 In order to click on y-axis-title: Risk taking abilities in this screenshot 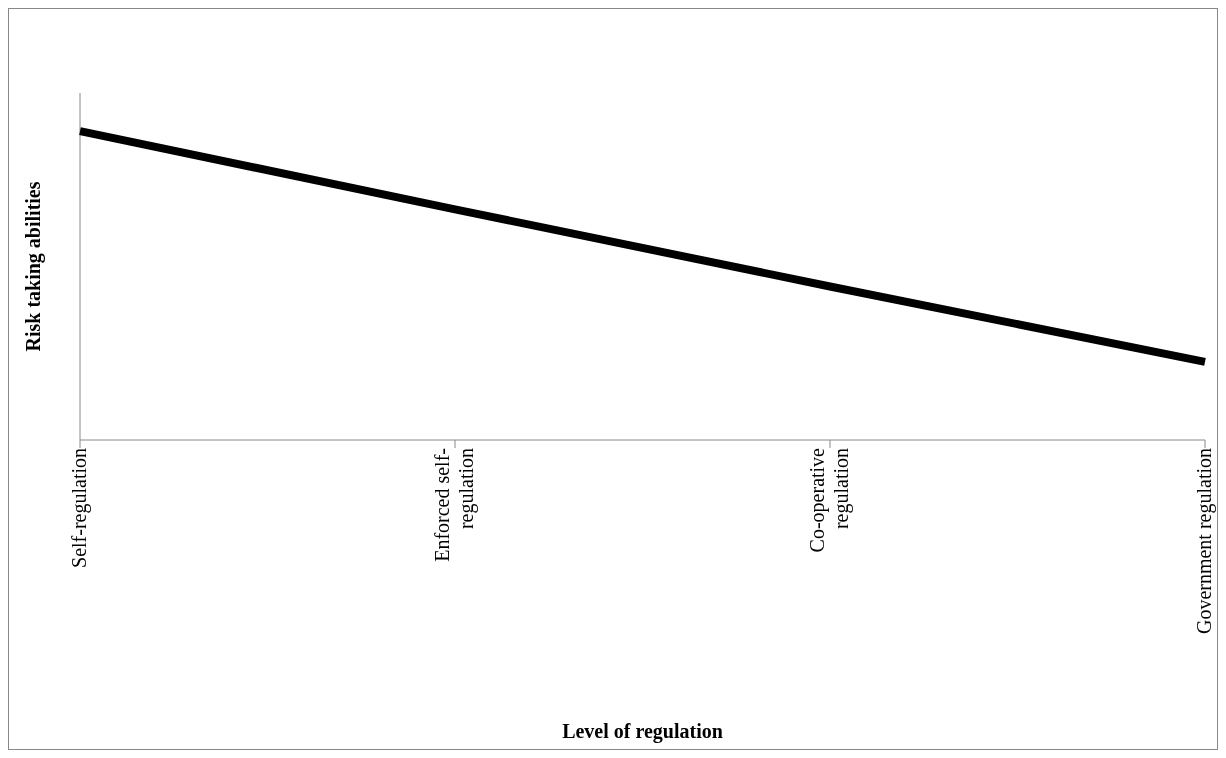, I will do `click(33, 266)`.